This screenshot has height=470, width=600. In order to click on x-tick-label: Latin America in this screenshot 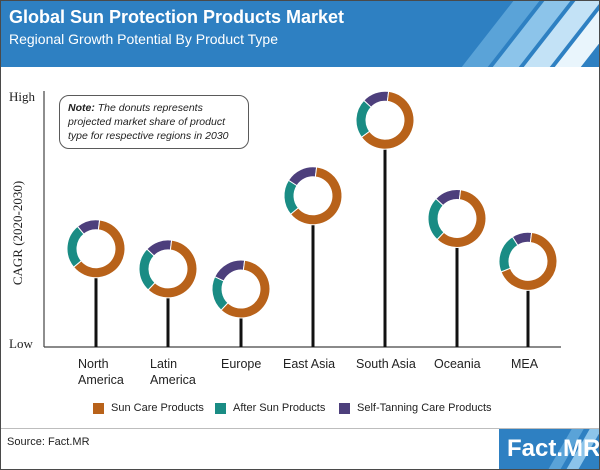, I will do `click(173, 372)`.